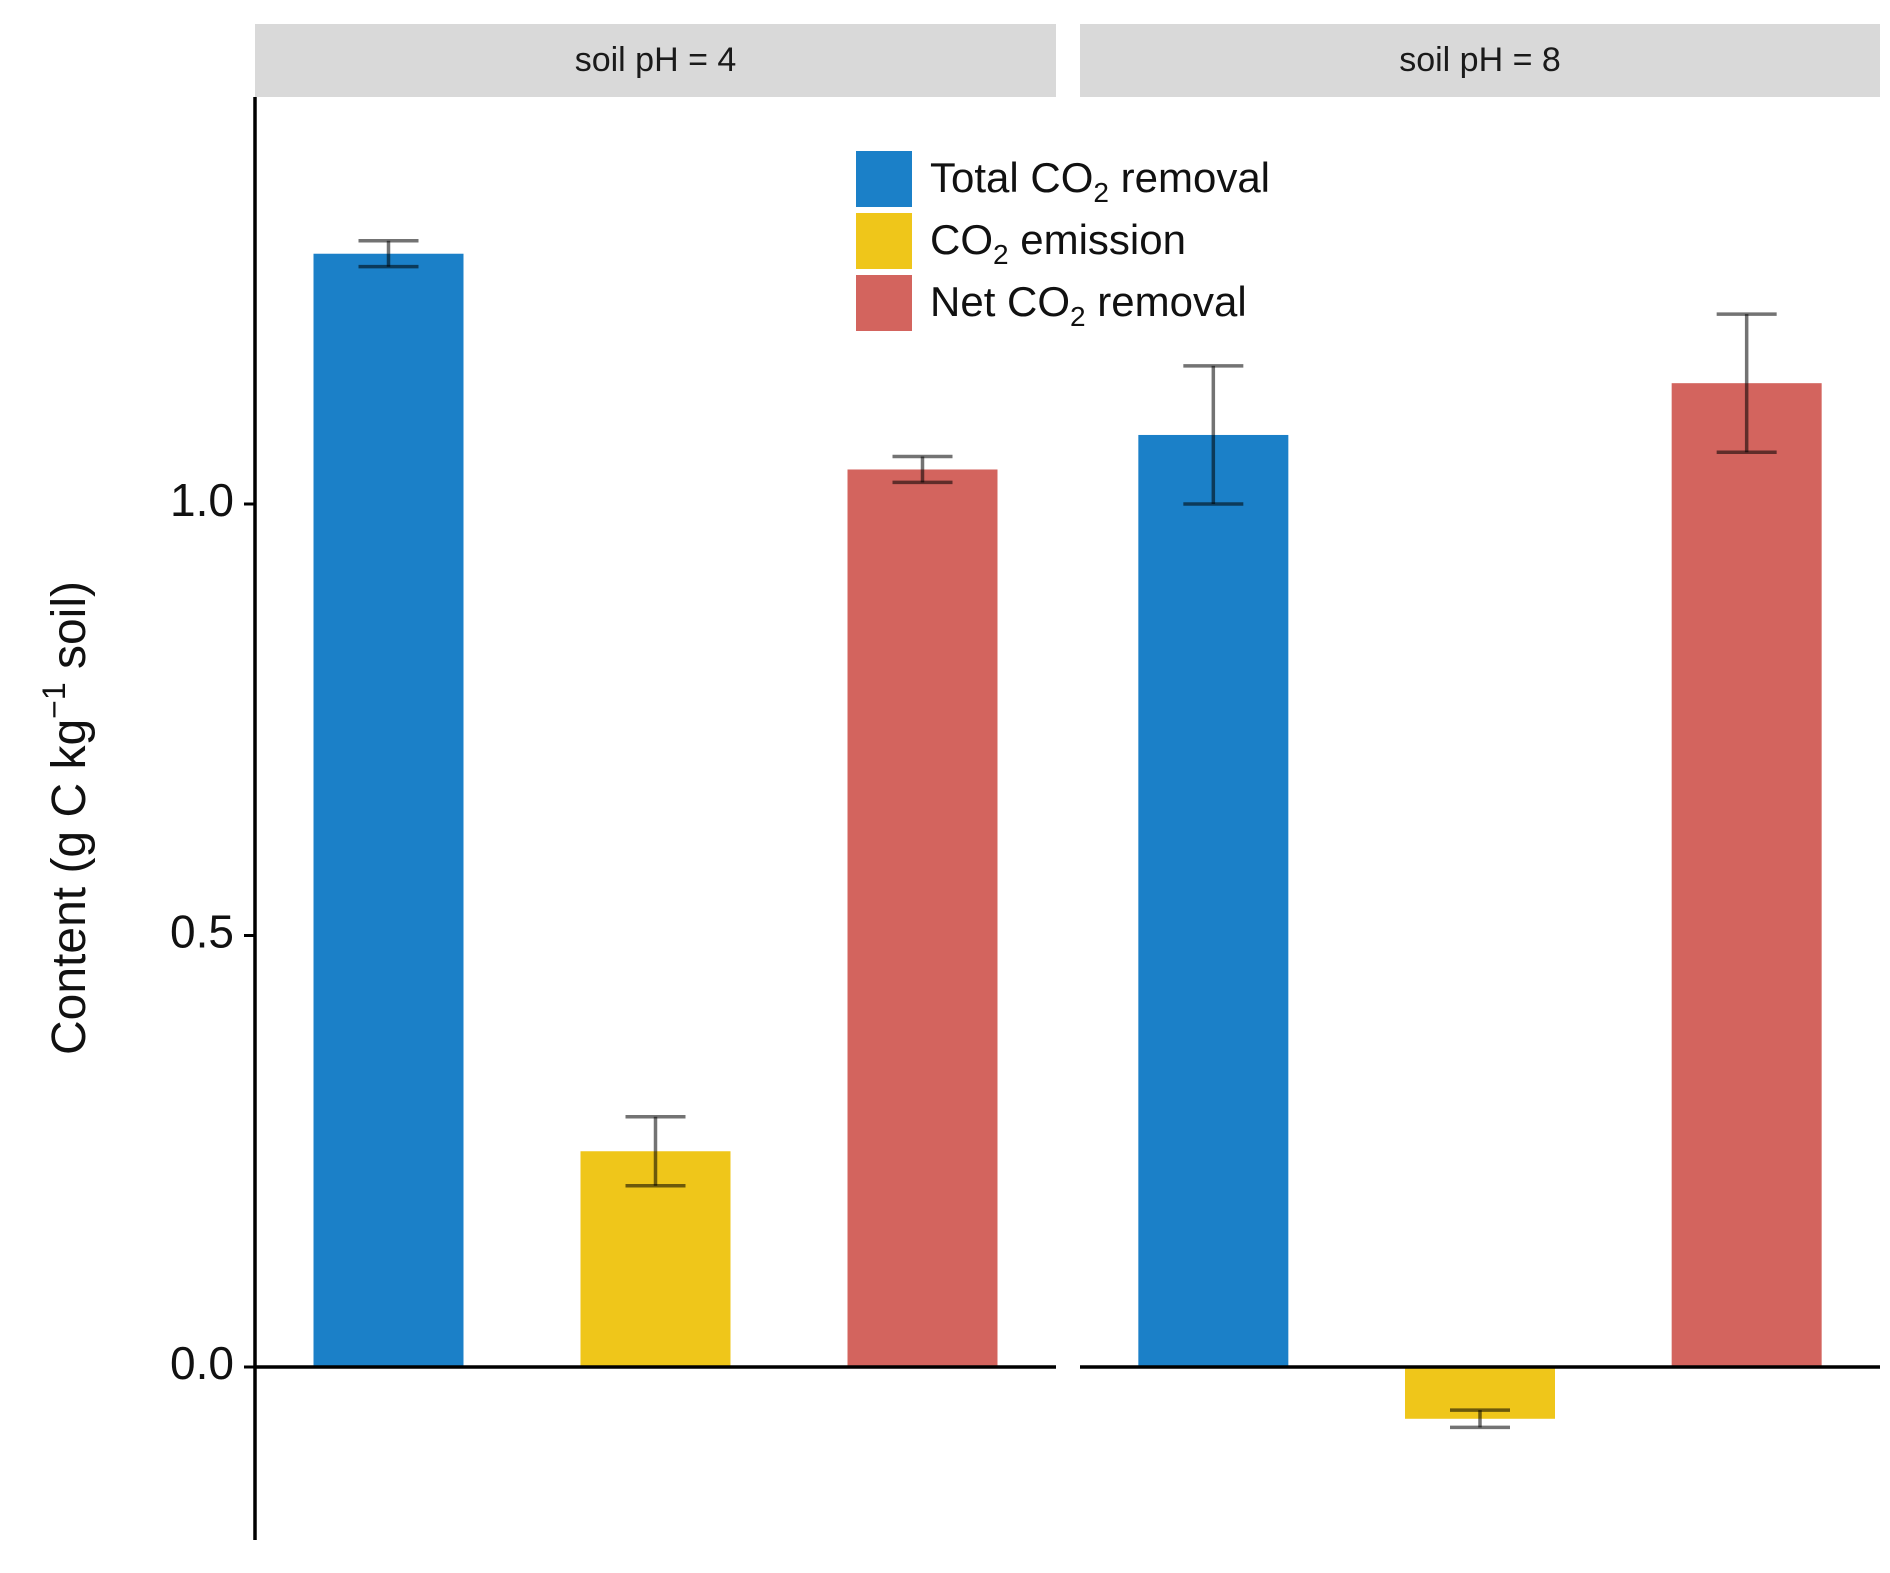  What do you see at coordinates (69, 887) in the screenshot?
I see `y-axis-label-main: Content (g C kg` at bounding box center [69, 887].